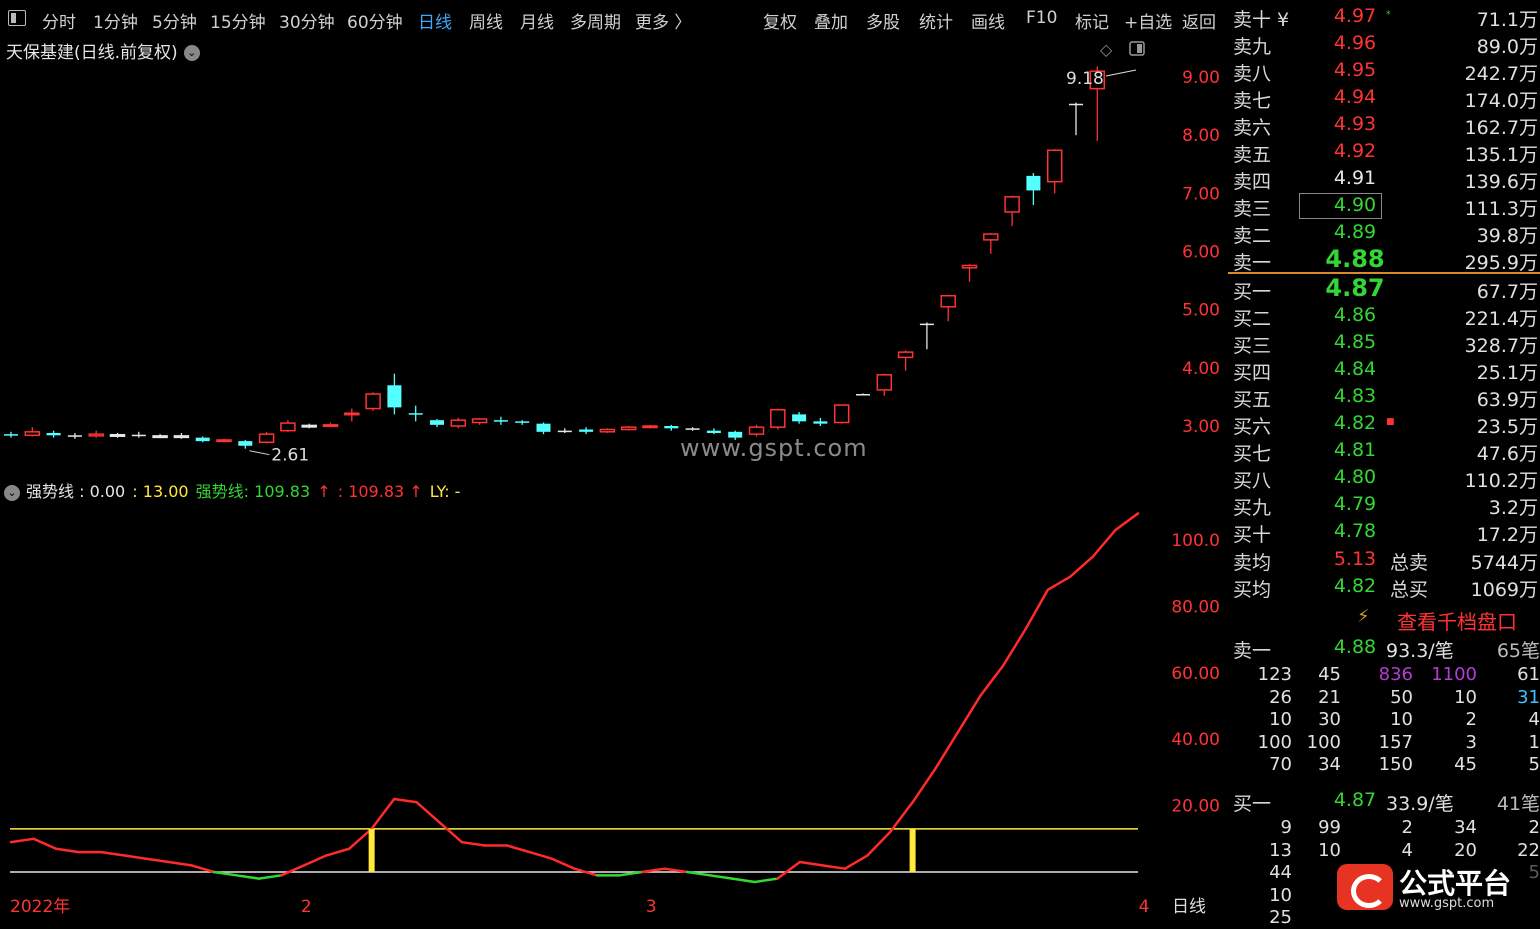 The image size is (1540, 929). Describe the element at coordinates (1280, 764) in the screenshot. I see `queue-cell: 70` at that location.